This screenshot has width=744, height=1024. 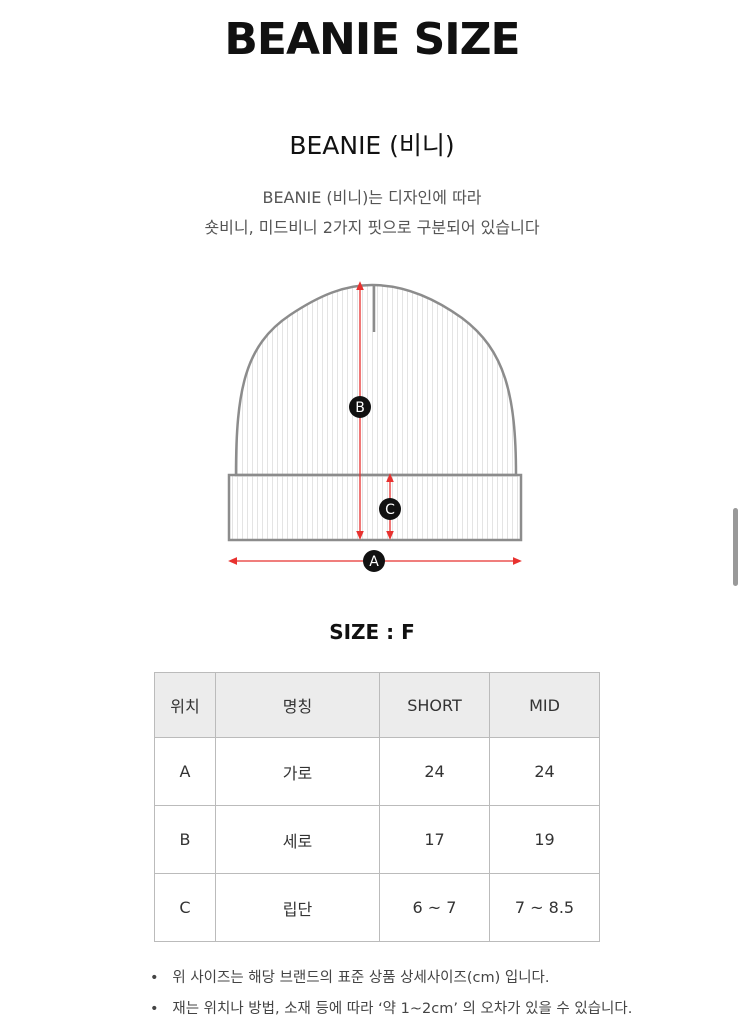 I want to click on table-row: A 가로 24 24, so click(x=377, y=771).